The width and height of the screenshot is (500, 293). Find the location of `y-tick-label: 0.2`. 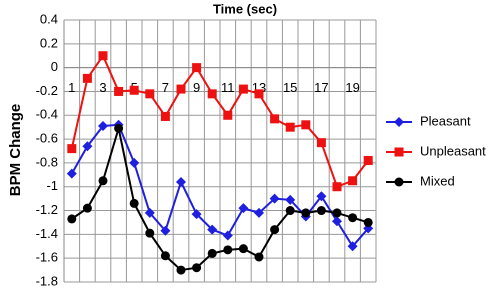

y-tick-label: 0.2 is located at coordinates (49, 42).